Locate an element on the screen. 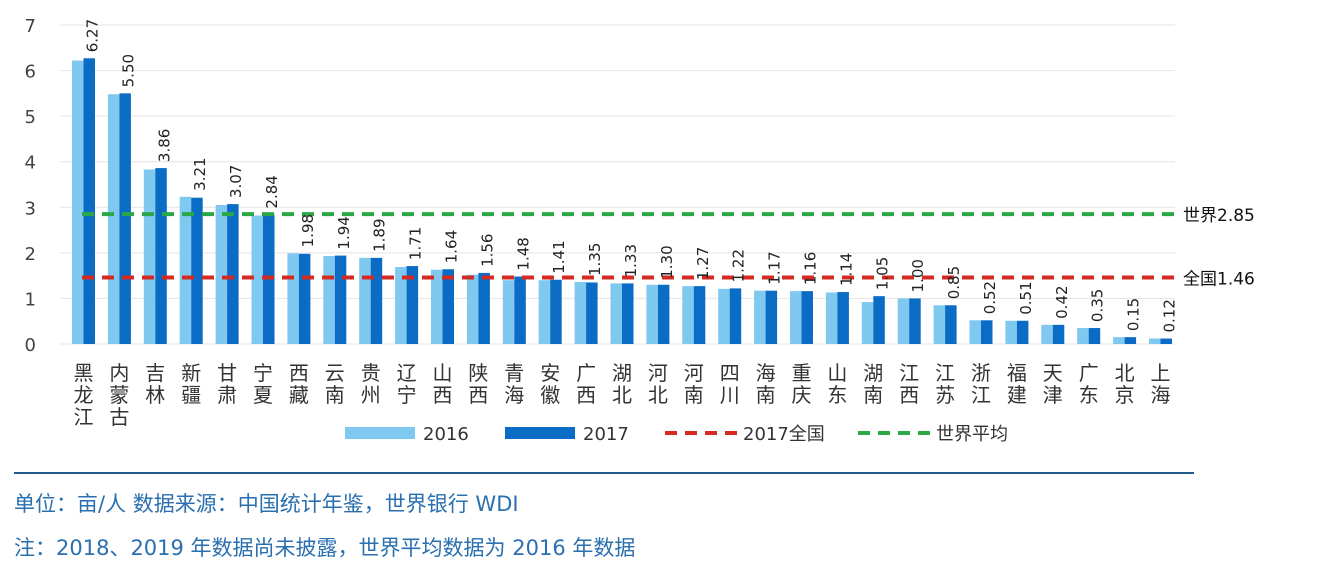 Image resolution: width=1330 pixels, height=574 pixels. x-tick-label: 甘肃 is located at coordinates (227, 384).